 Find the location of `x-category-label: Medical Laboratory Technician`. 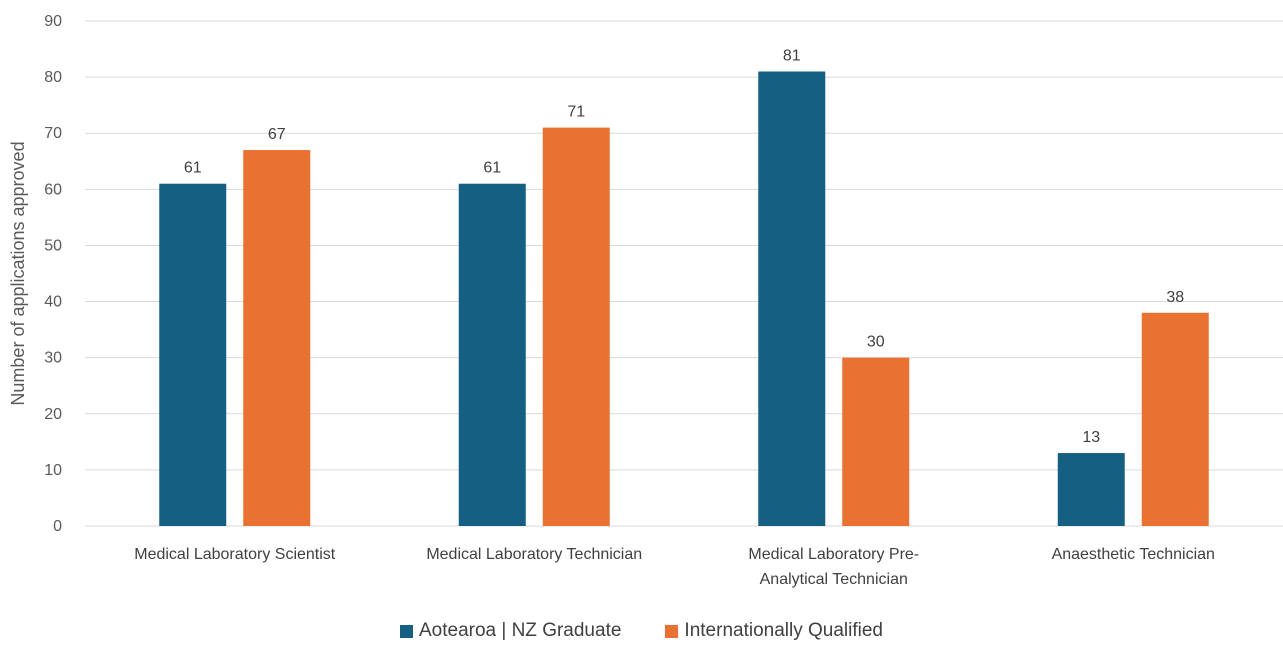

x-category-label: Medical Laboratory Technician is located at coordinates (534, 554).